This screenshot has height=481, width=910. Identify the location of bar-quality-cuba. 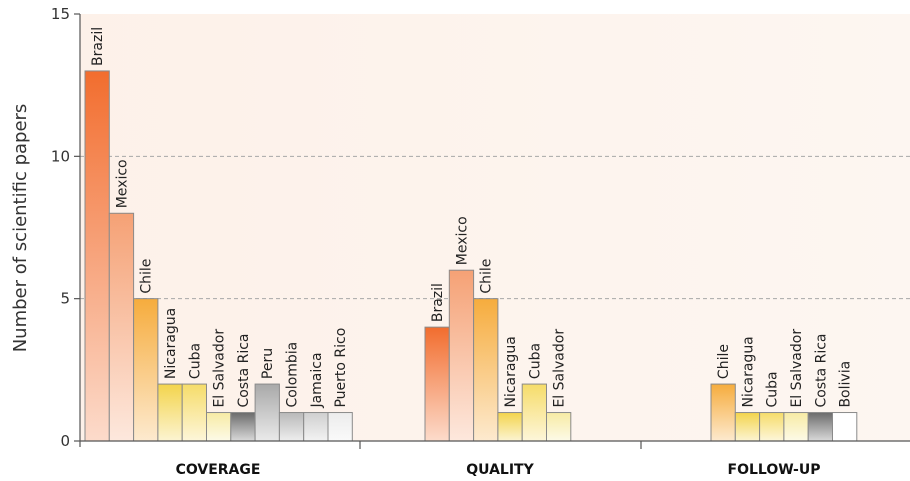
(534, 412).